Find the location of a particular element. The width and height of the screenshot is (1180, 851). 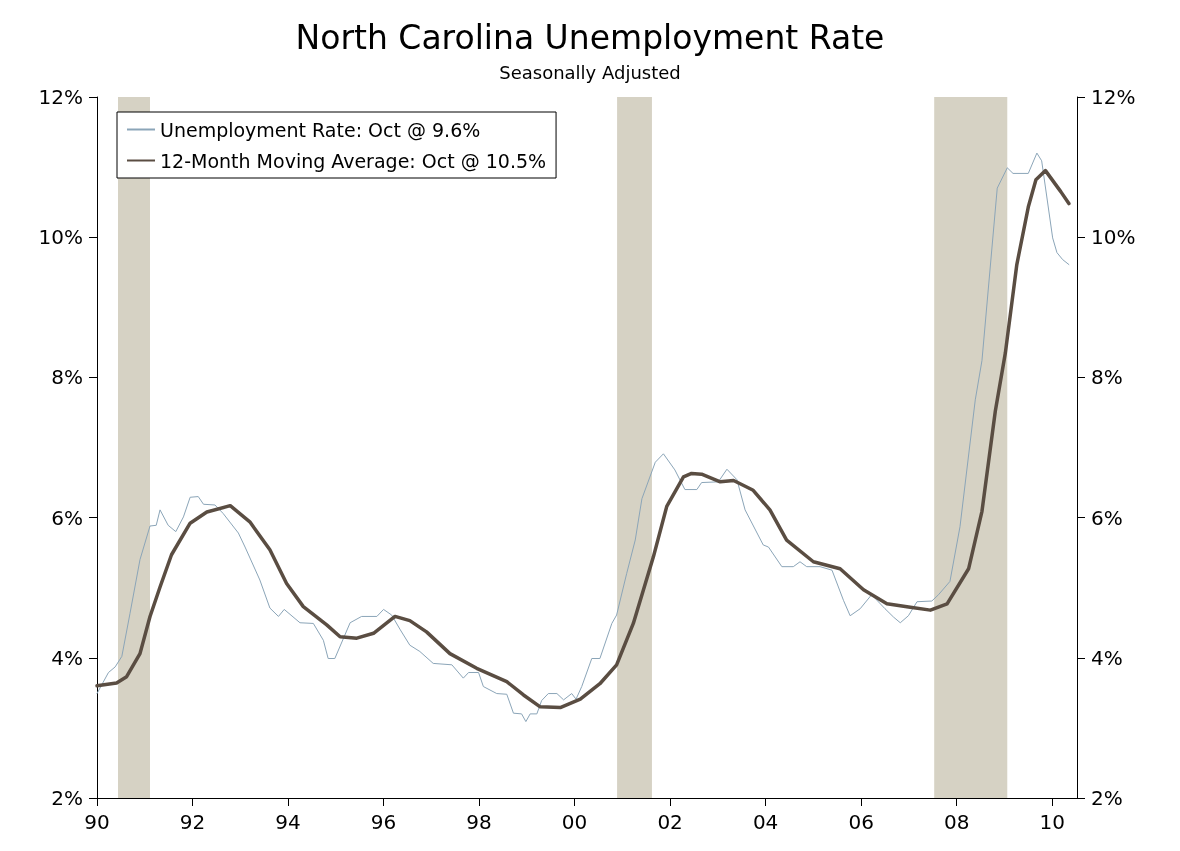

x-tick-label: 92 is located at coordinates (192, 822).